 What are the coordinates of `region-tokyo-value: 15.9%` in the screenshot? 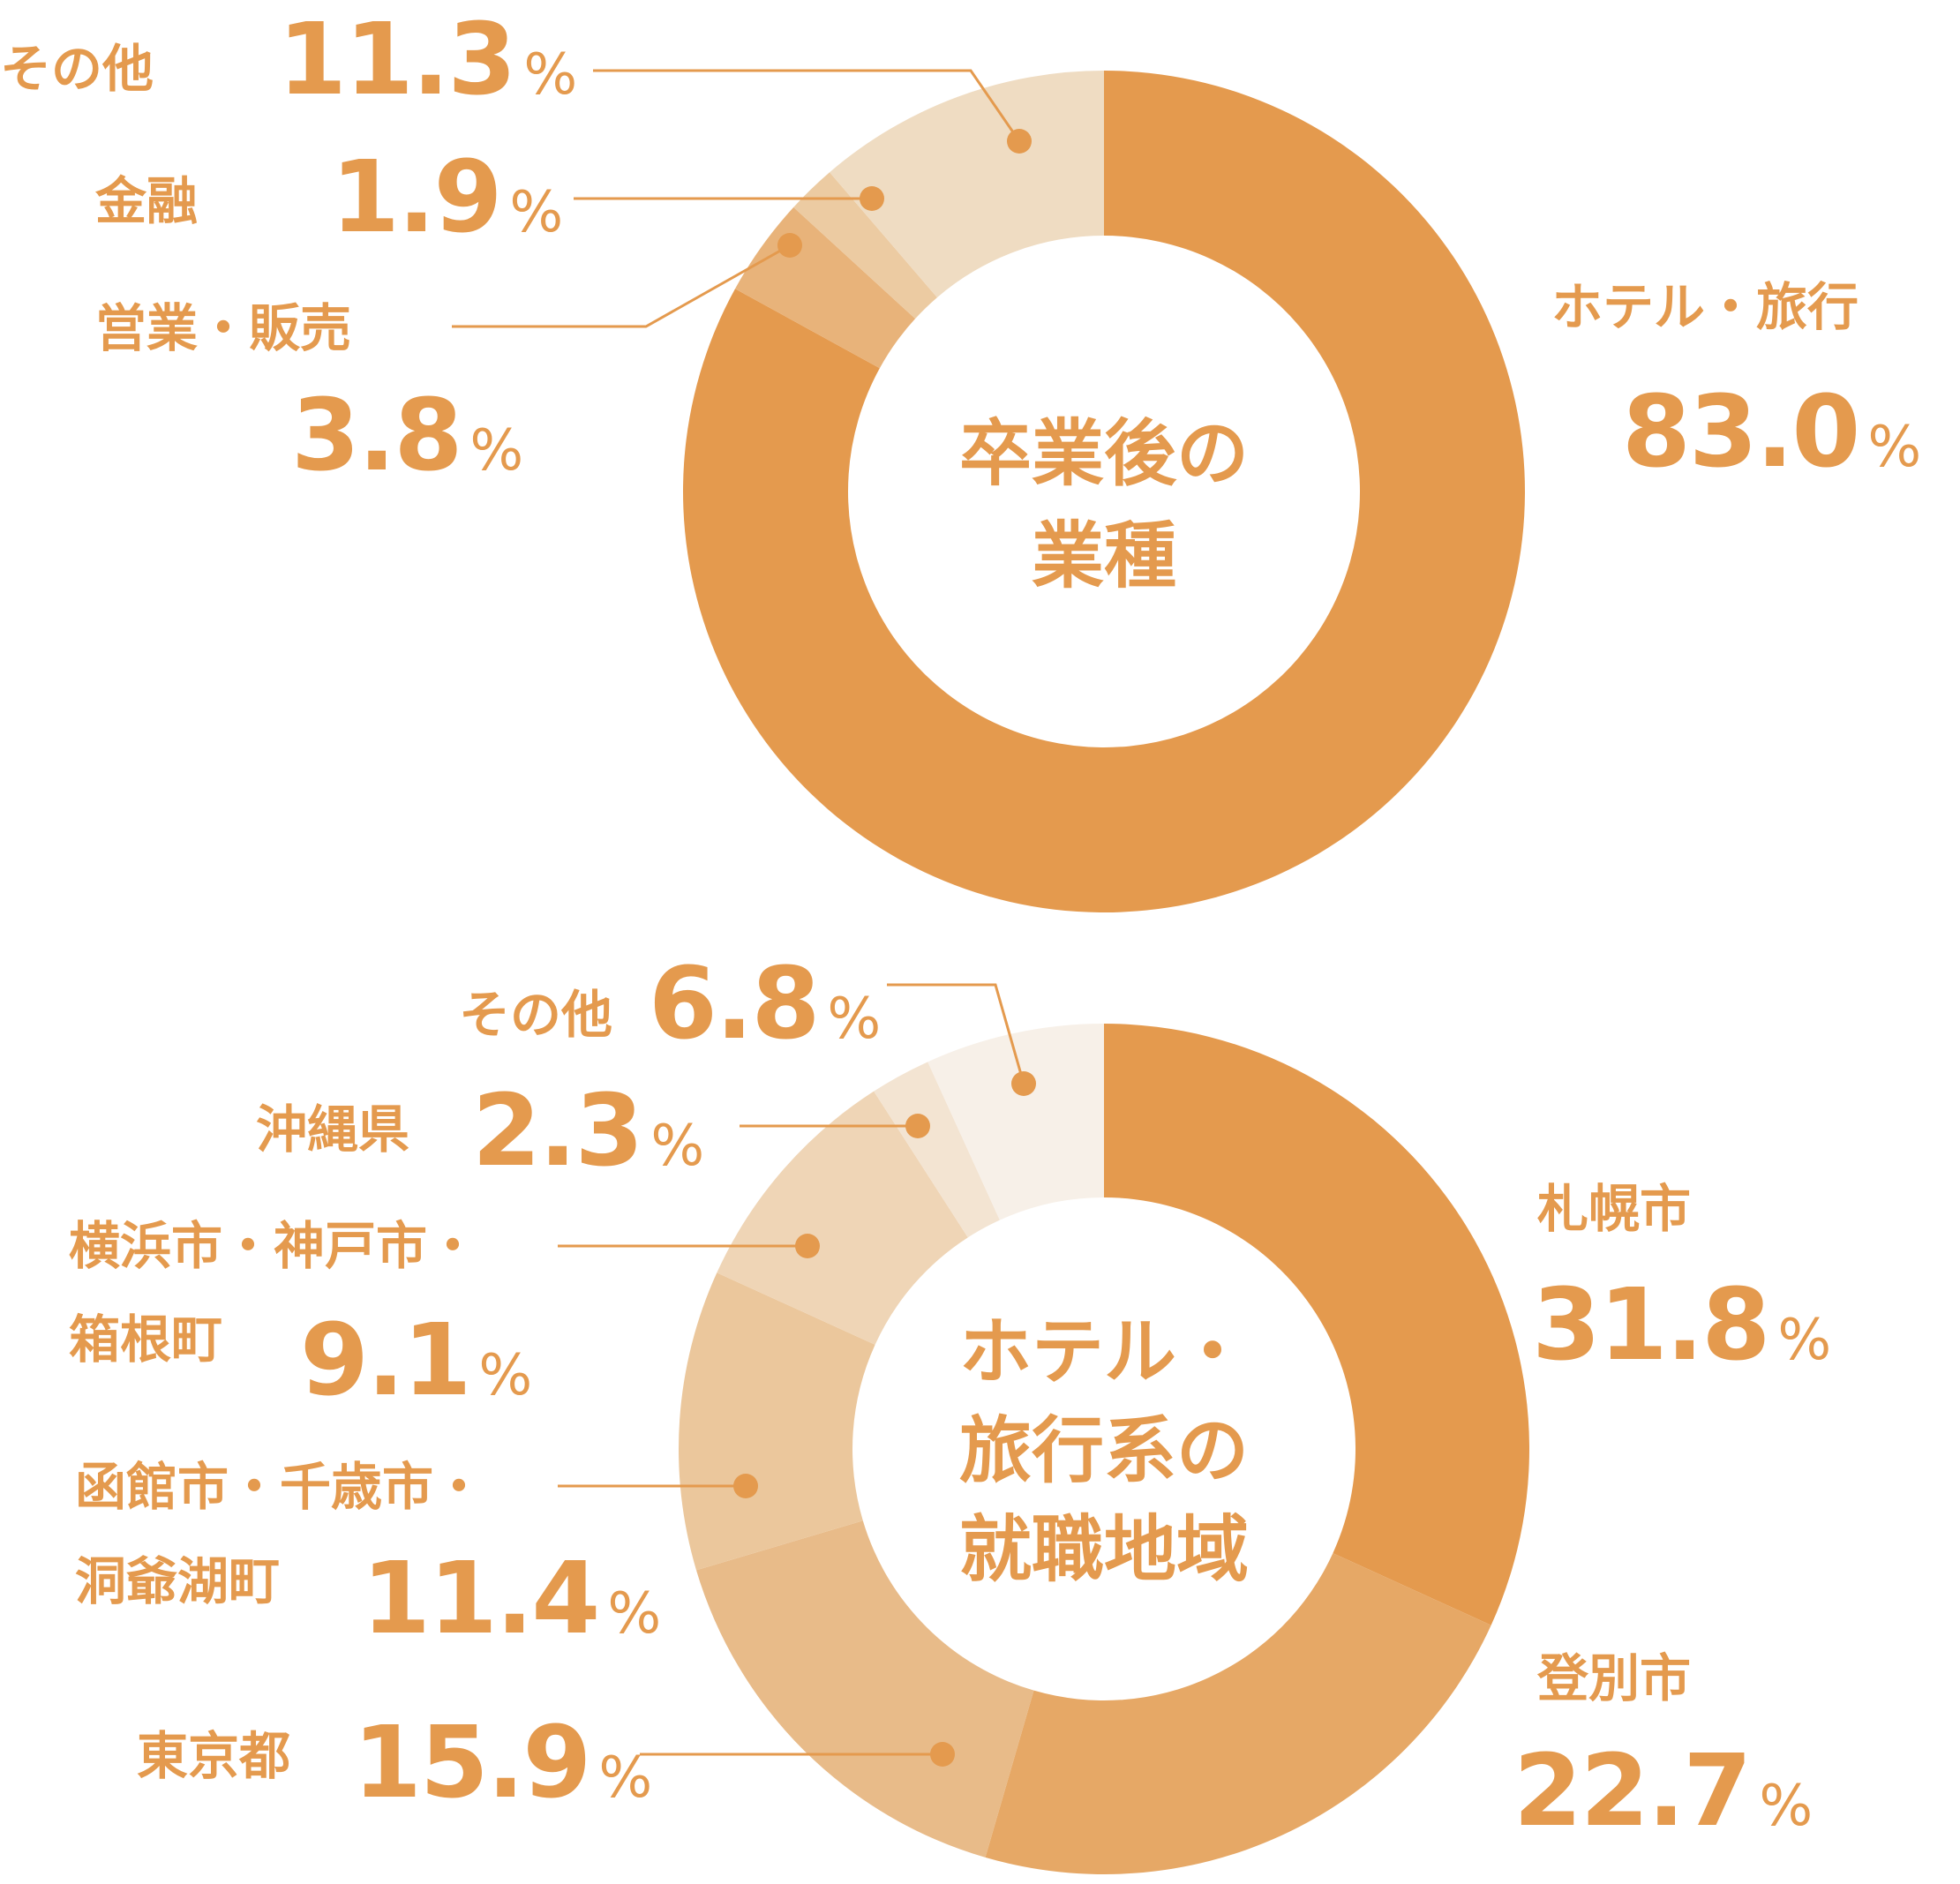 It's located at (502, 1763).